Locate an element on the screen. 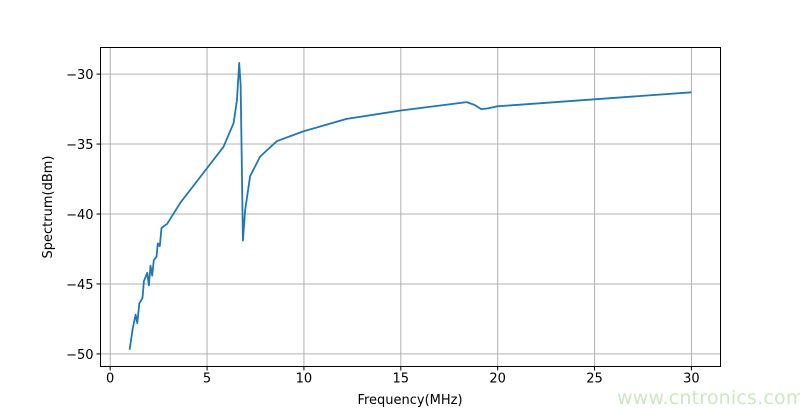 Image resolution: width=800 pixels, height=409 pixels. y-tick-label: −30 is located at coordinates (79, 75).